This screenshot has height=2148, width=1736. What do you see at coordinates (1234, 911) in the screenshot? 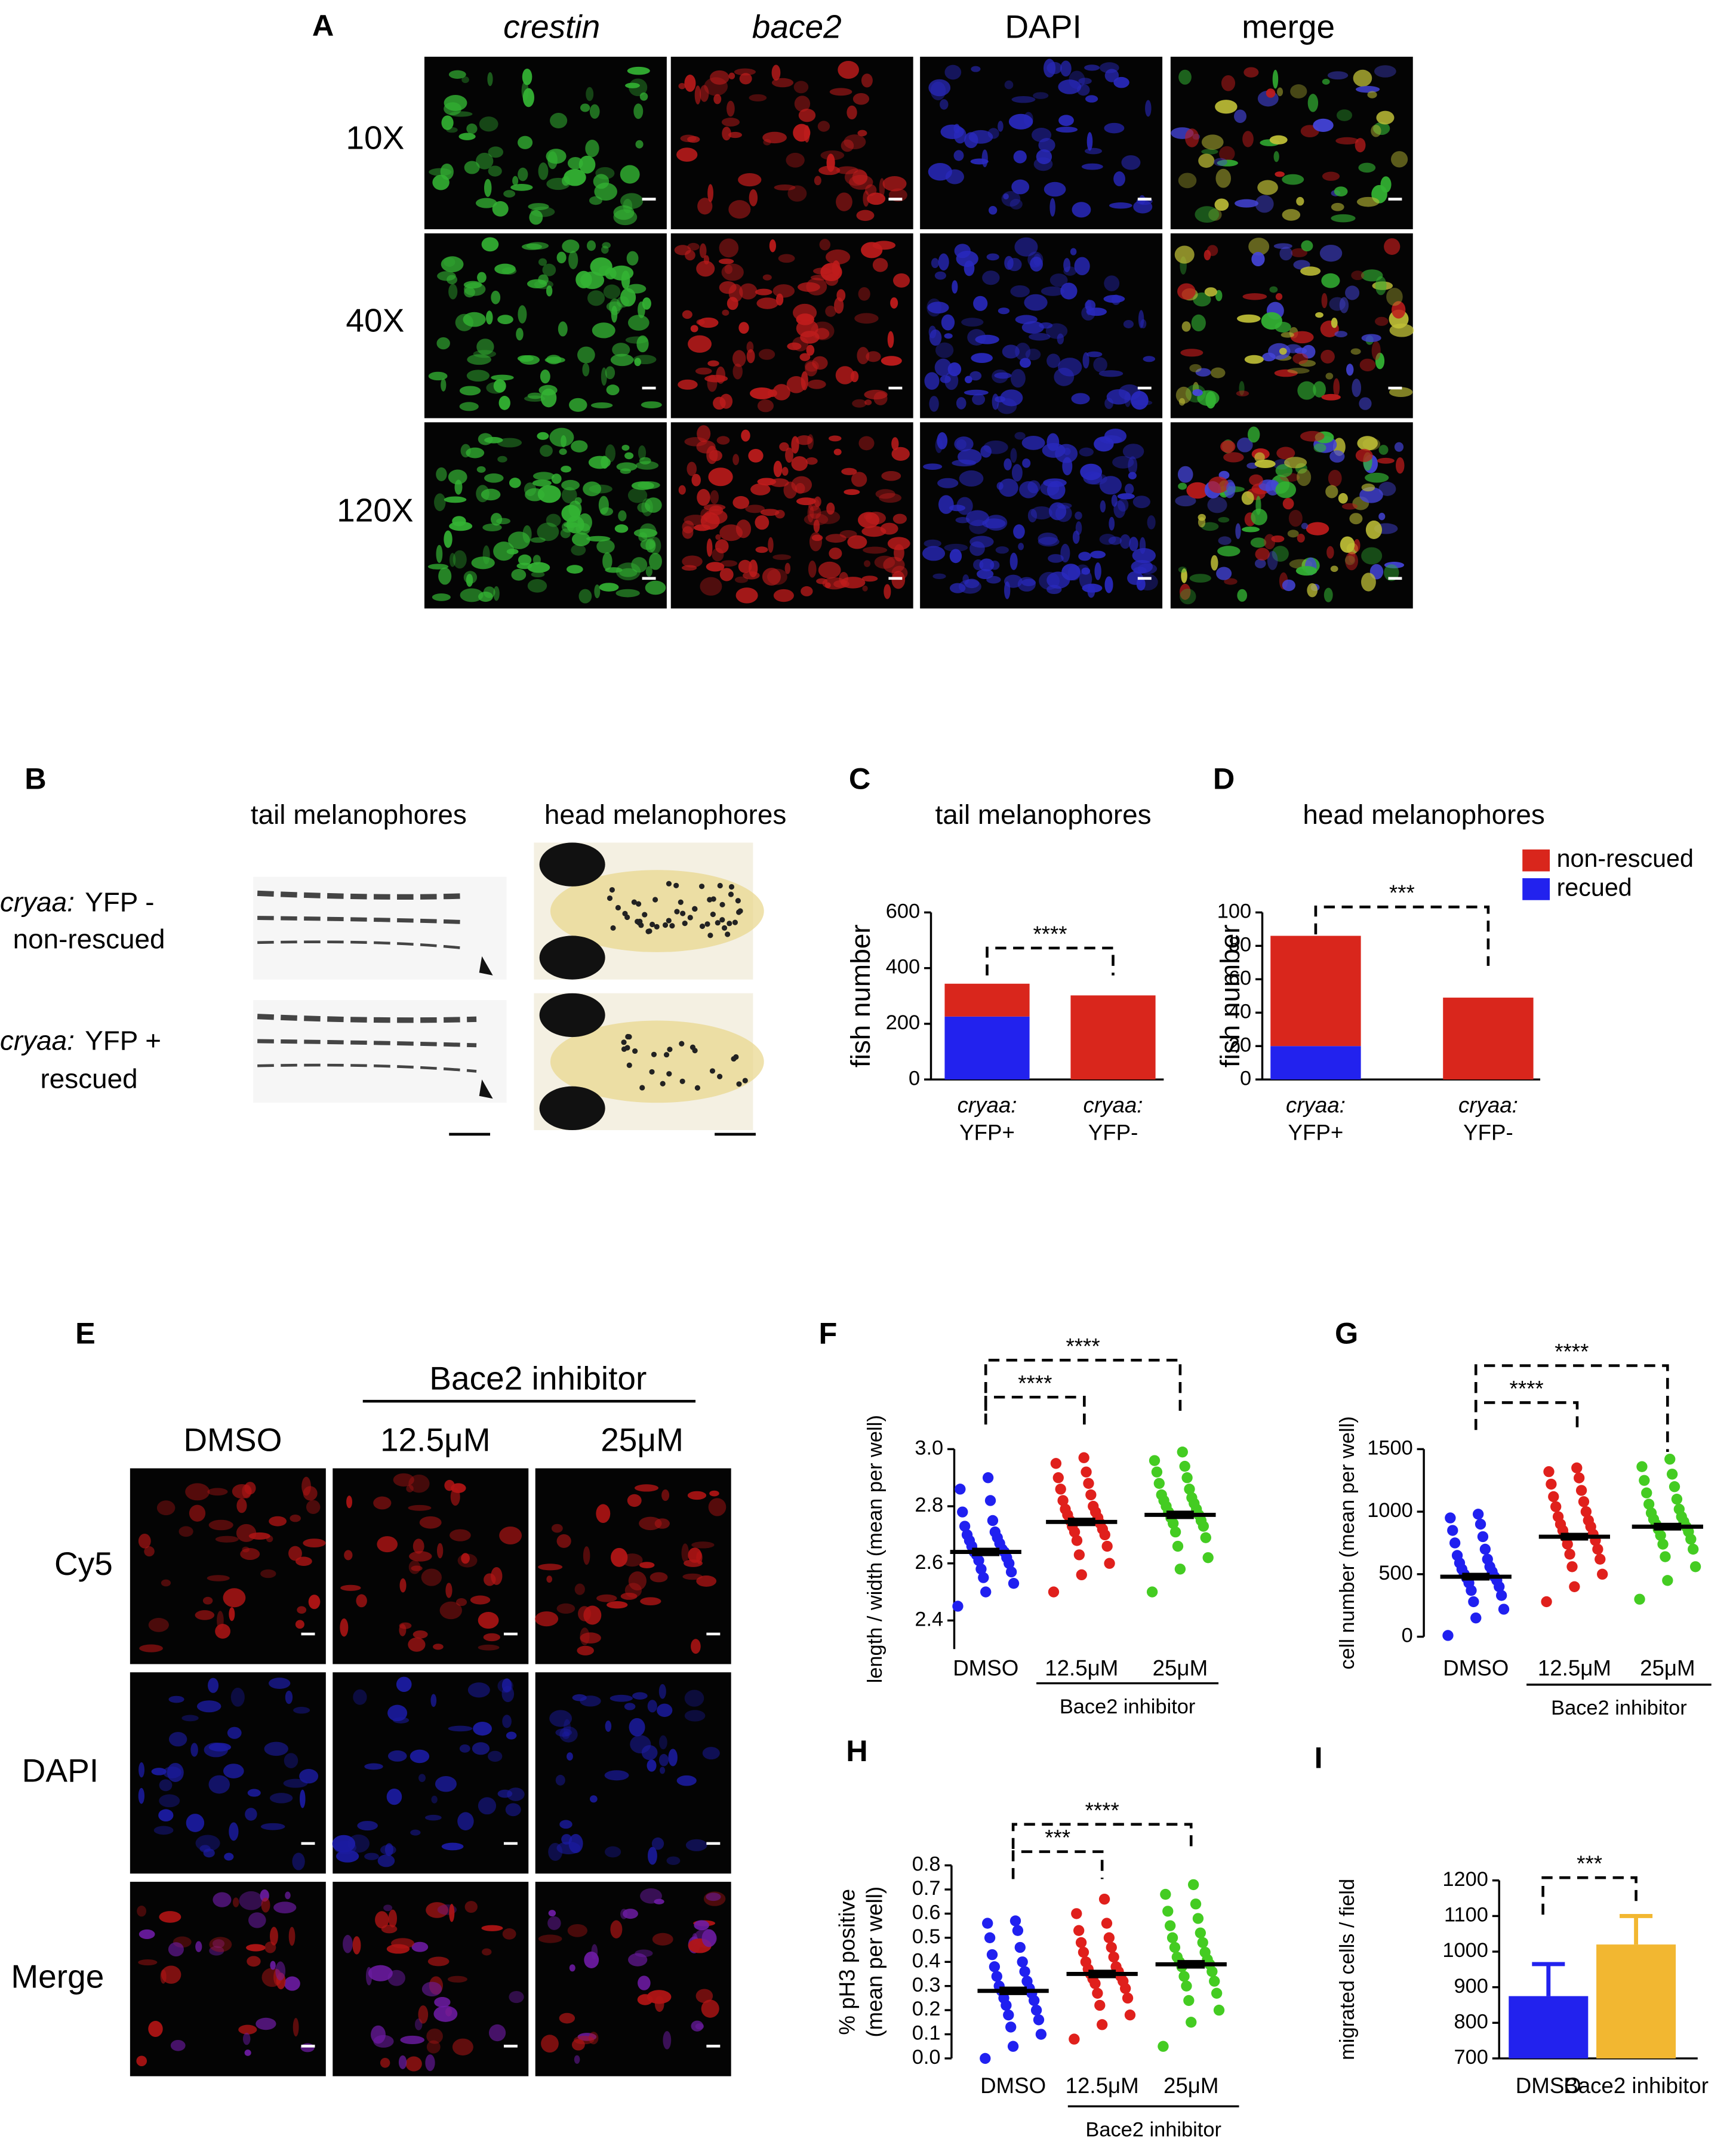
I see `y-tick-label: 100` at bounding box center [1234, 911].